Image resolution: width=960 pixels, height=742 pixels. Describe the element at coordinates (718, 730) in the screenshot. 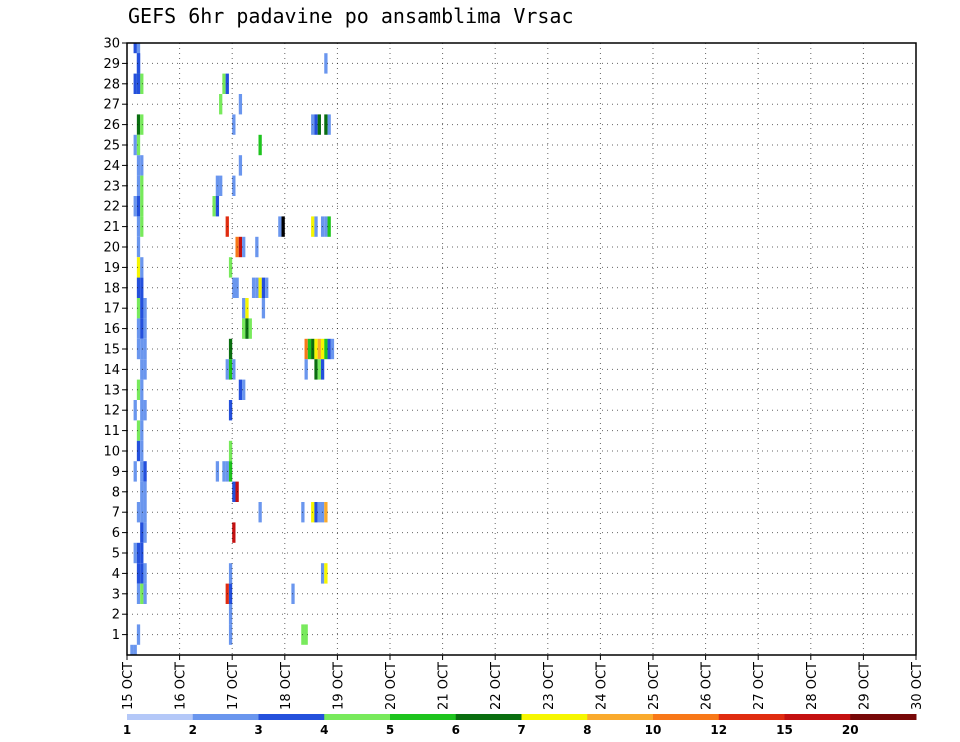

I see `colorbar-label: 12` at that location.